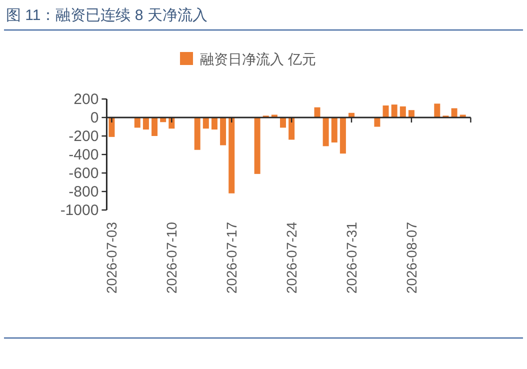  I want to click on title: 图 11：融资已连续 8 天净流入, so click(107, 15).